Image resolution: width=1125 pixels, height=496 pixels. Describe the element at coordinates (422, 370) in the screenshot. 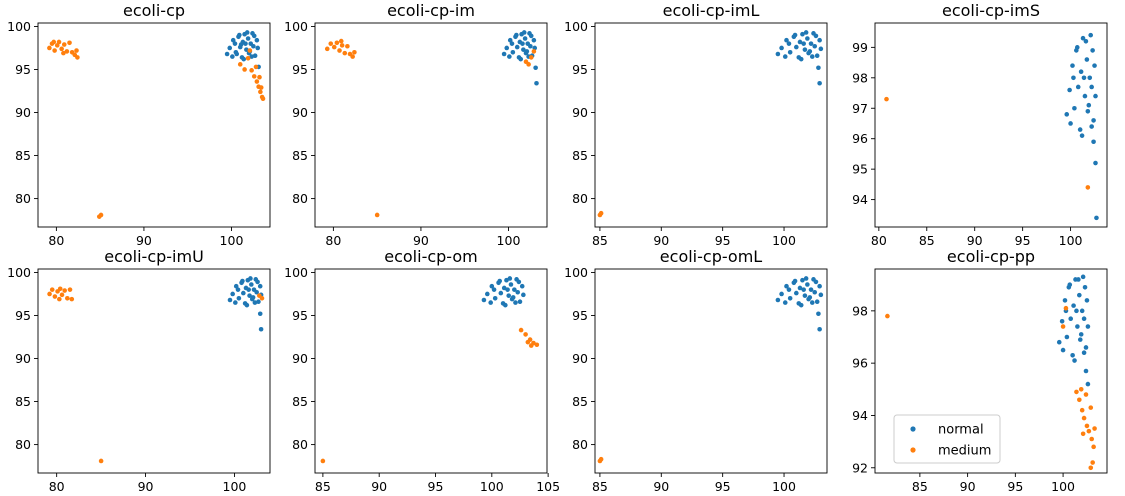

I see `subplot-ecoli-cp-om: ecoli-cp-om 85 90 95 100 105 80 85 90 95 100` at that location.